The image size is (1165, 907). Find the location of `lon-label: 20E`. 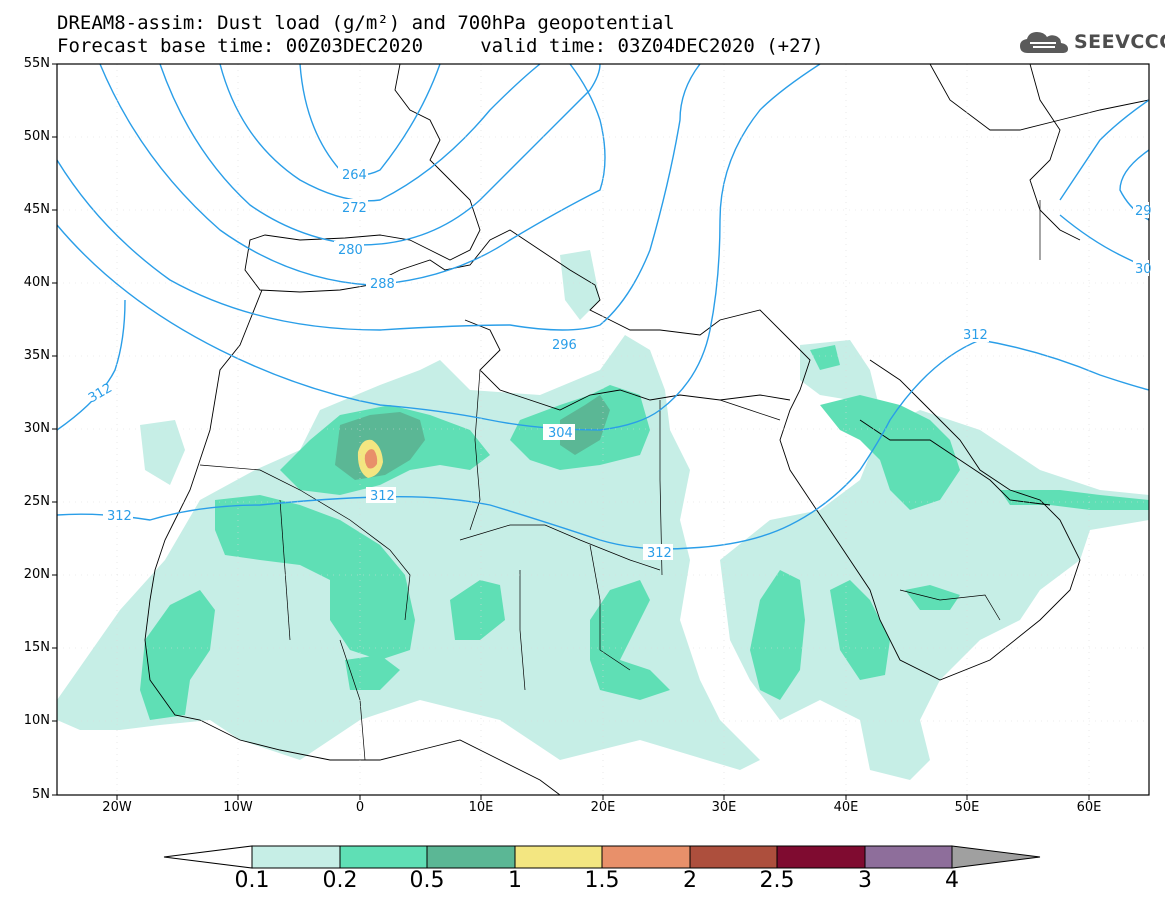

lon-label: 20E is located at coordinates (603, 807).